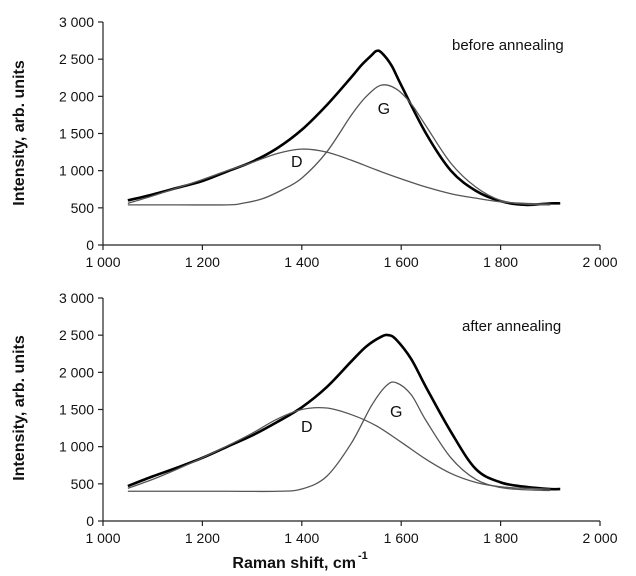 The height and width of the screenshot is (576, 636). Describe the element at coordinates (508, 45) in the screenshot. I see `panel-annotation: before annealing` at that location.